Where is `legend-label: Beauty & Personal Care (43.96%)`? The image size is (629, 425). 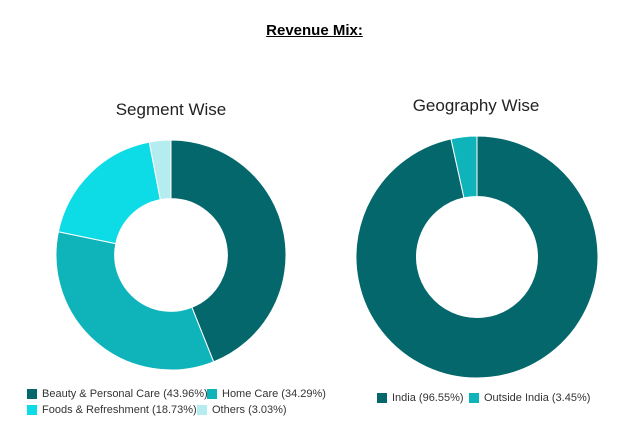 legend-label: Beauty & Personal Care (43.96%) is located at coordinates (125, 394).